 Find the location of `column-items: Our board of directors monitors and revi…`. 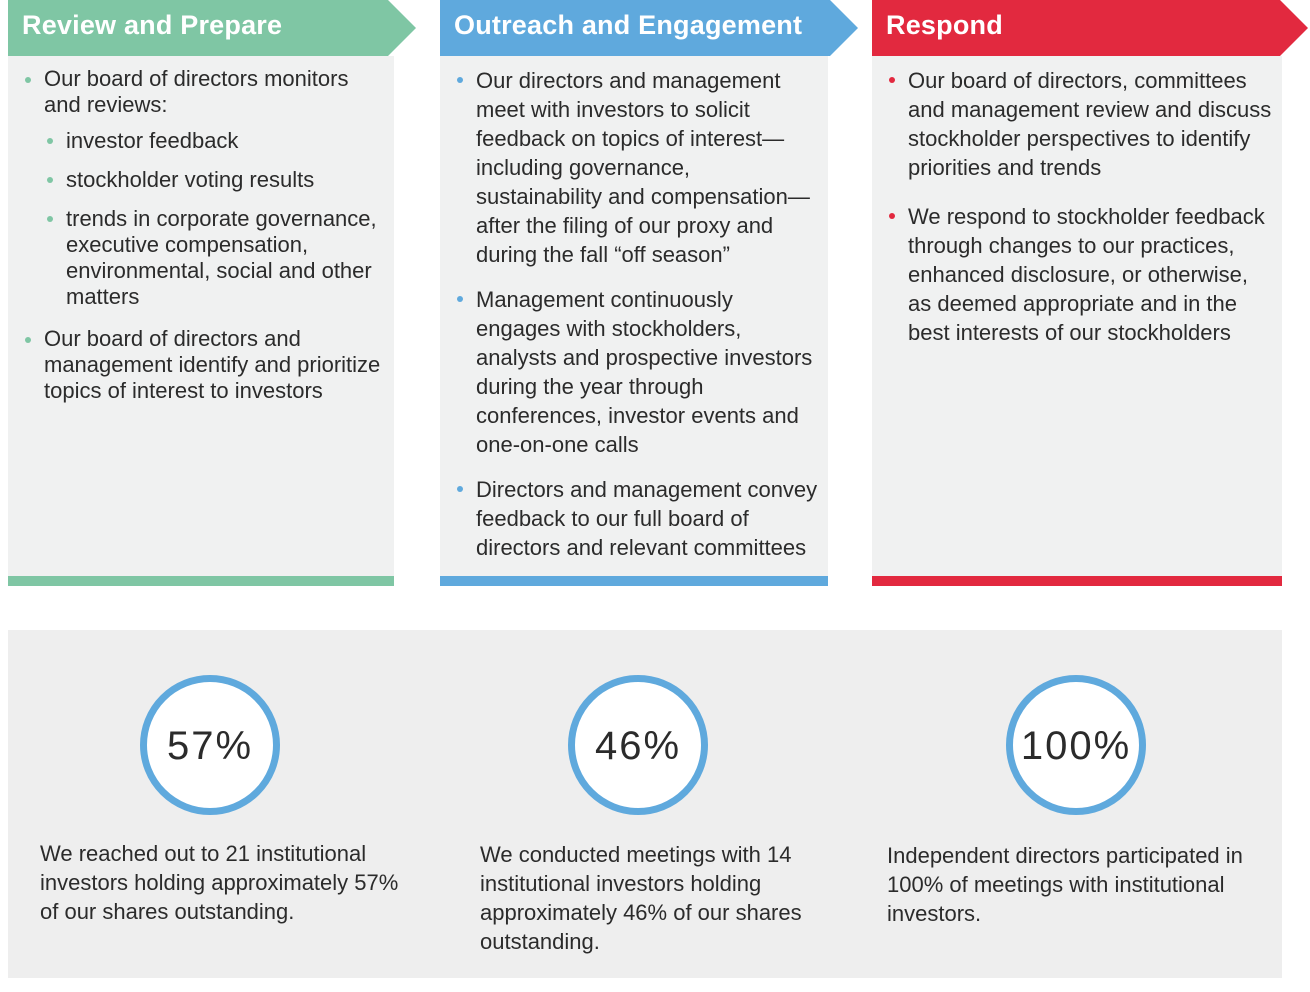

column-items: Our board of directors monitors and revi… is located at coordinates (205, 243).